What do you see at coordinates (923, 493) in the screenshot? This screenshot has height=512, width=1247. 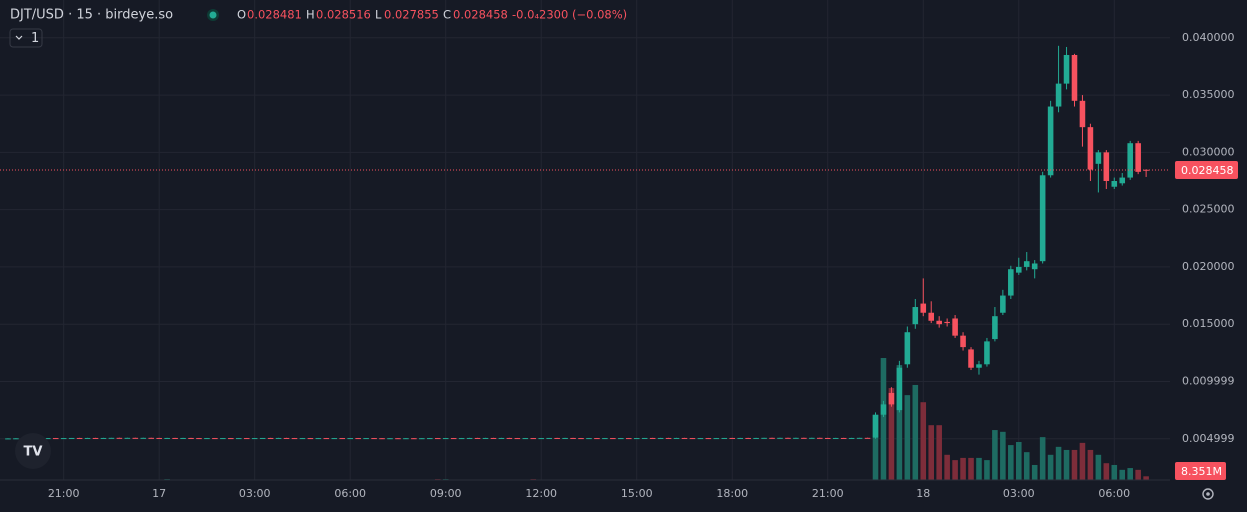 I see `x-tick-label: 18` at bounding box center [923, 493].